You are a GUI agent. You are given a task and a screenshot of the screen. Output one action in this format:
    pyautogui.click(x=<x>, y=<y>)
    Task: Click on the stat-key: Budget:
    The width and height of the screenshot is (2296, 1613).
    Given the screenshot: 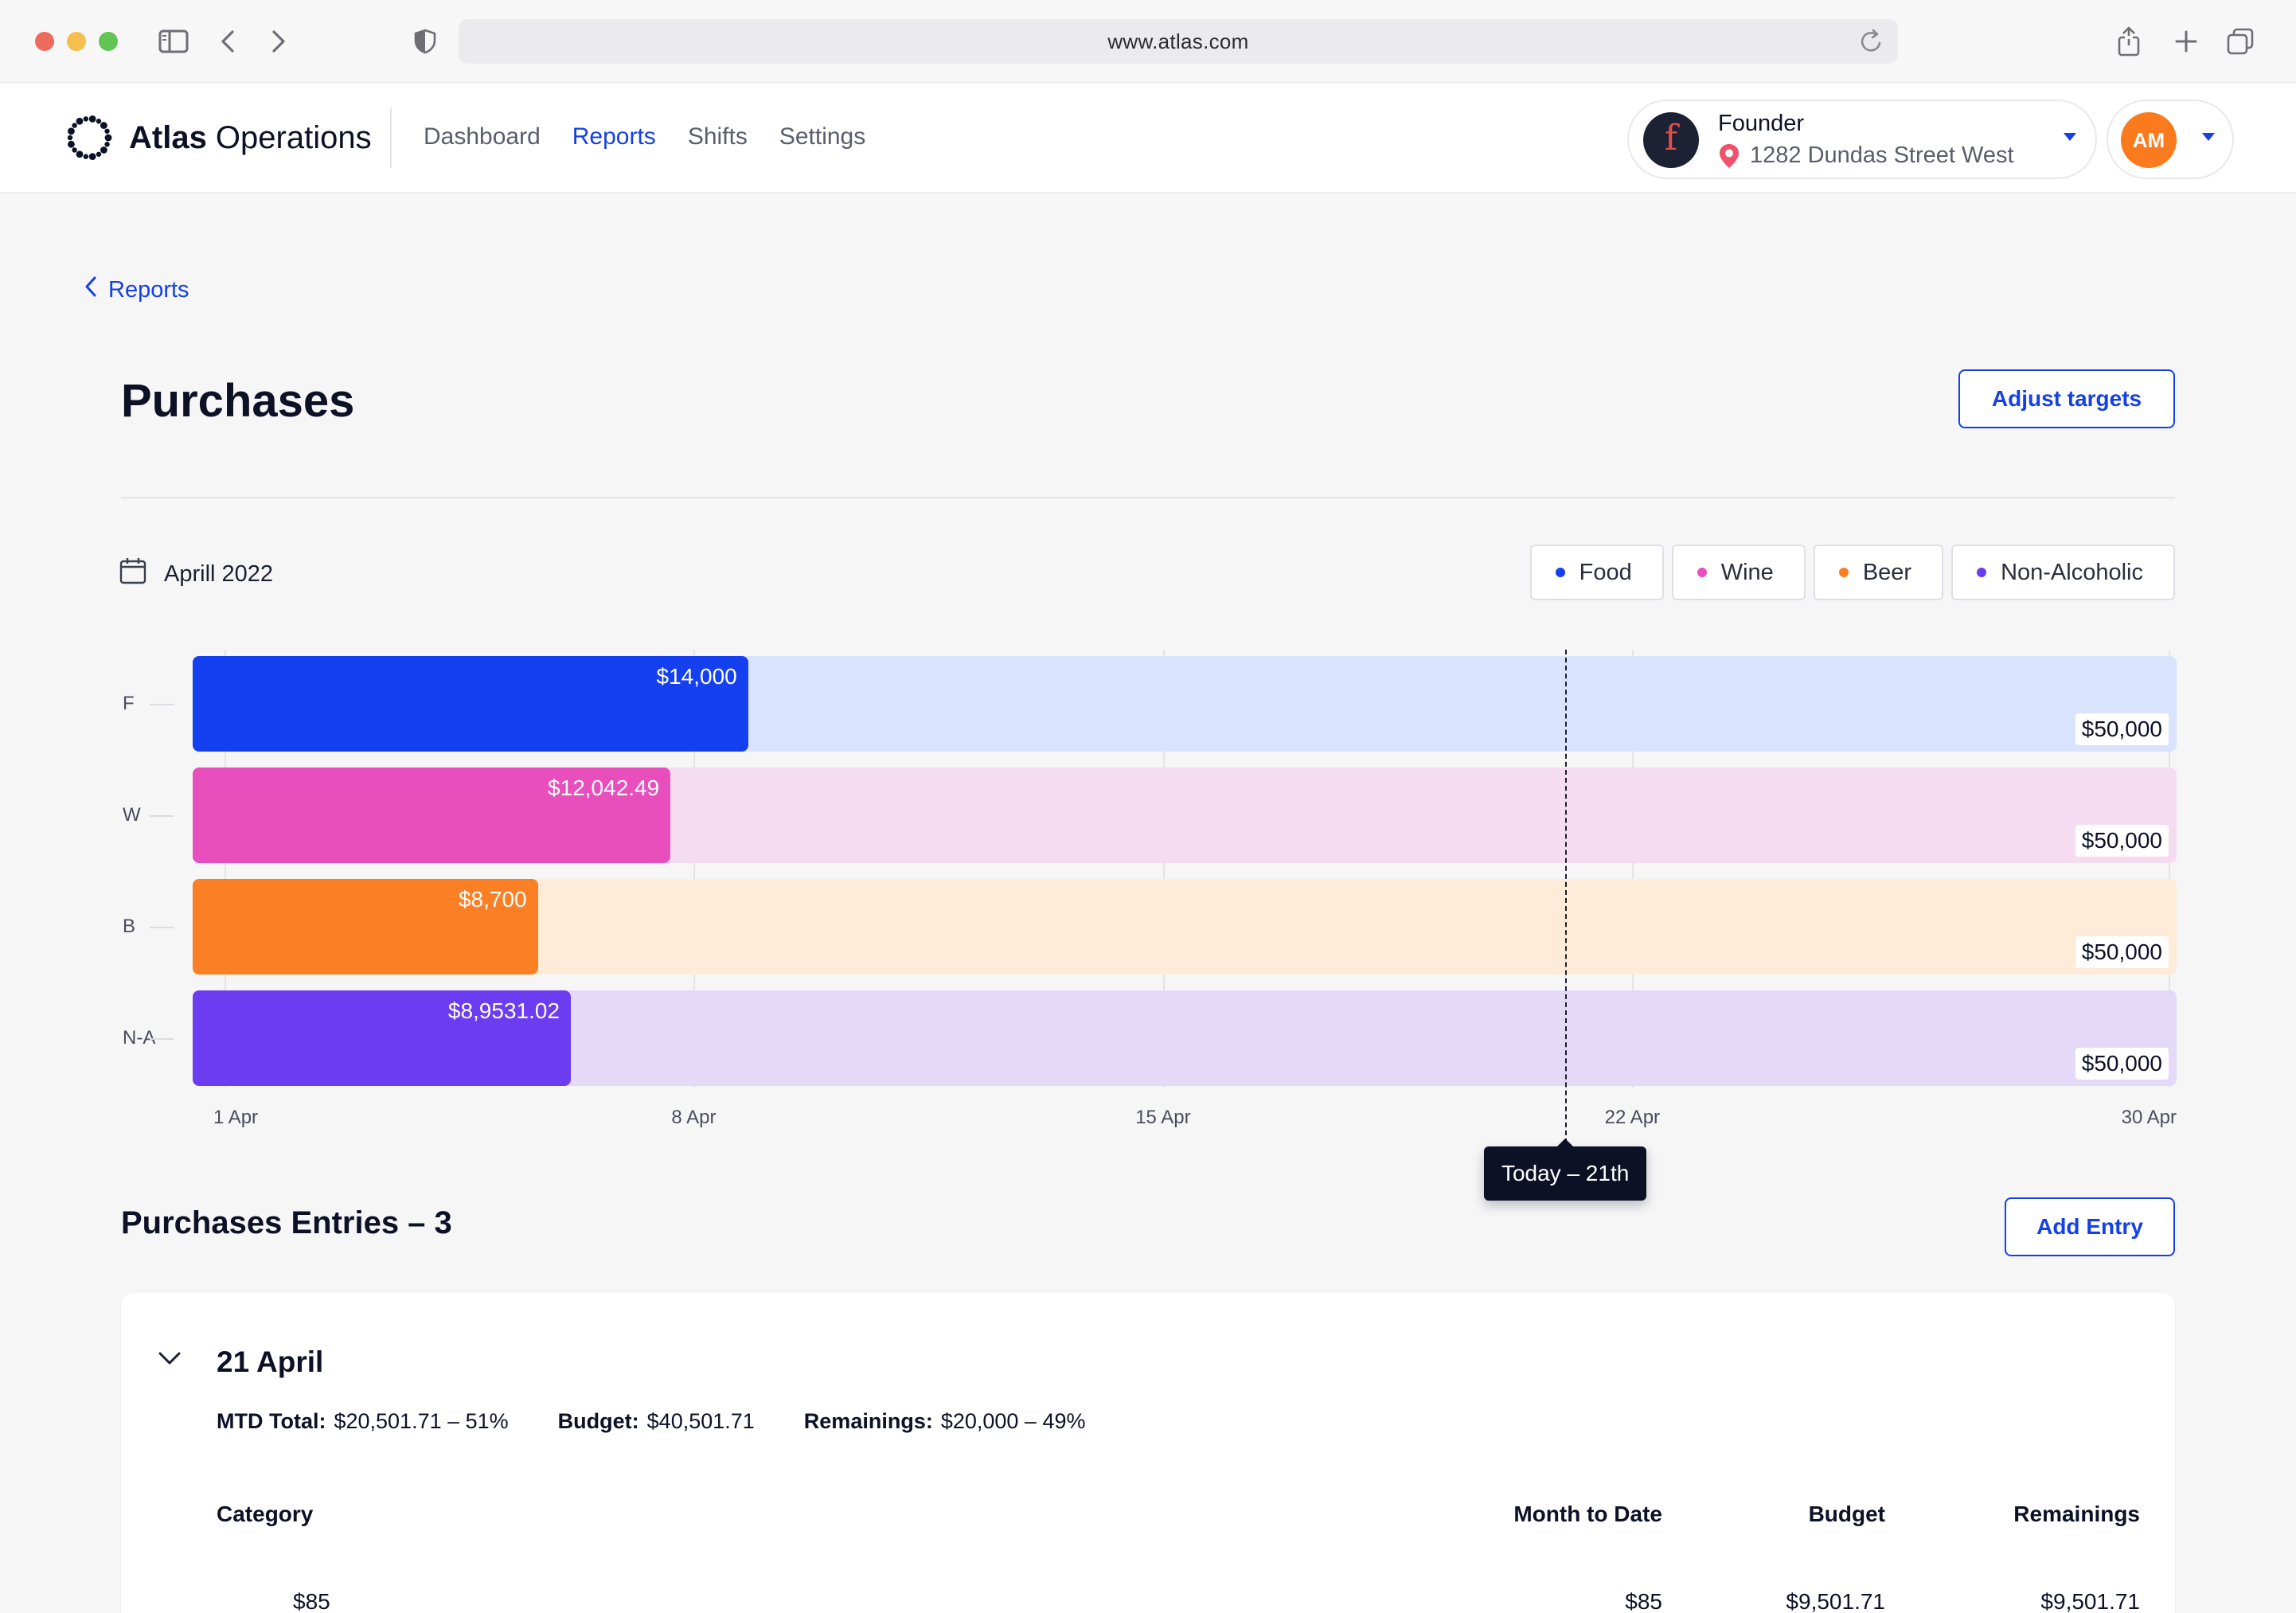 What is the action you would take?
    pyautogui.click(x=598, y=1421)
    